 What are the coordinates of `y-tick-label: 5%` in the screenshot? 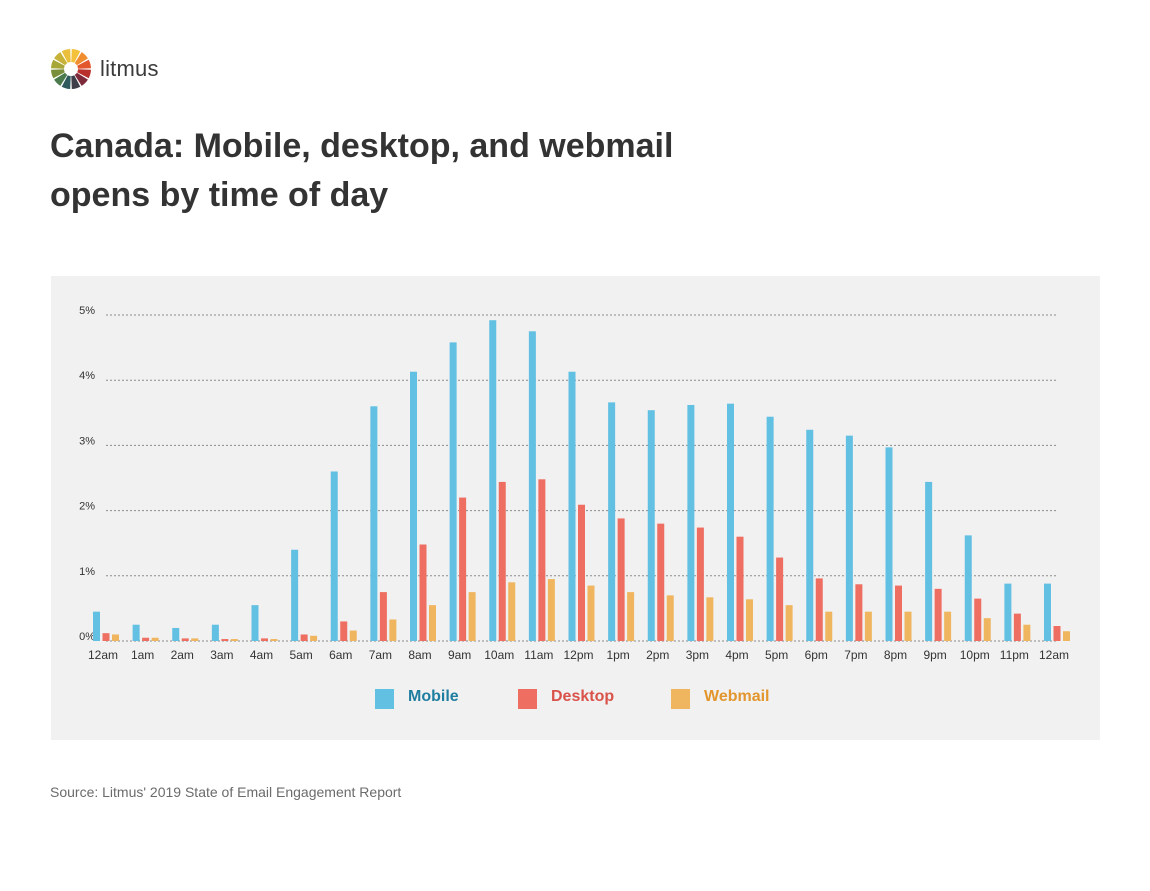 It's located at (87, 311).